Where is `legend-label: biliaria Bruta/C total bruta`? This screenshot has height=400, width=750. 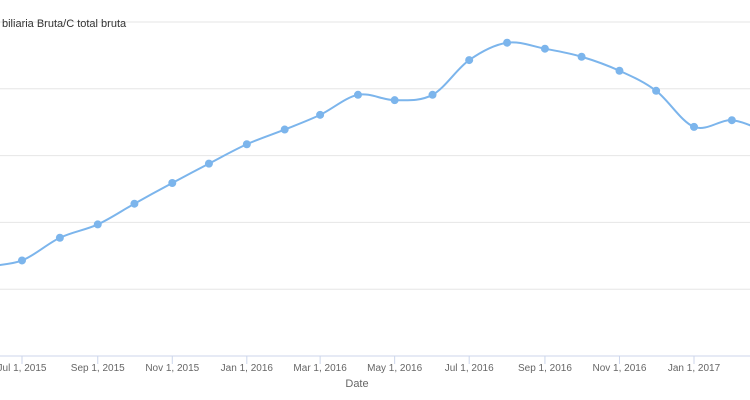
legend-label: biliaria Bruta/C total bruta is located at coordinates (64, 24).